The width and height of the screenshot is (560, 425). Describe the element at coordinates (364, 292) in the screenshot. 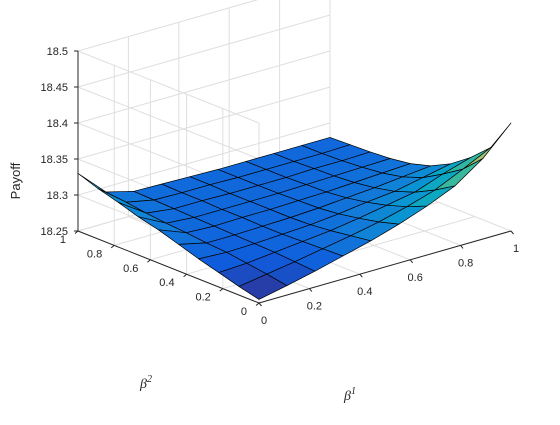

I see `x-tick-label: 0.4` at that location.